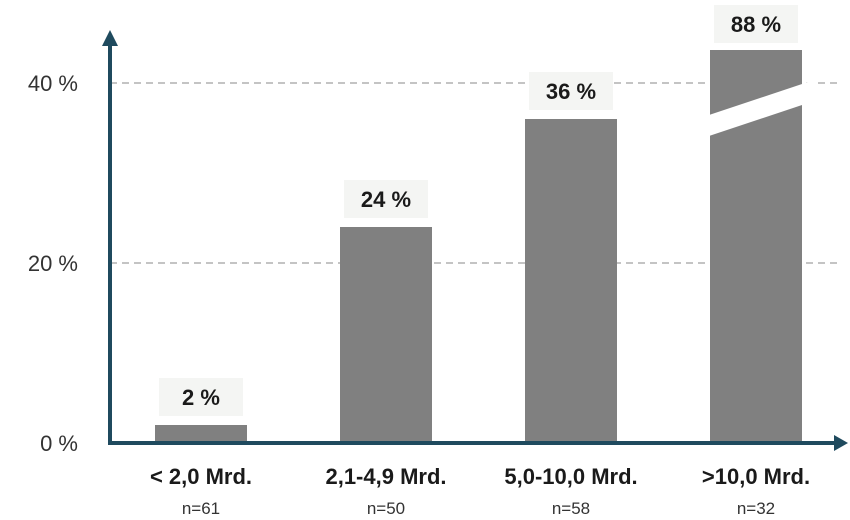  Describe the element at coordinates (53, 83) in the screenshot. I see `y-tick-label: 40 %` at that location.